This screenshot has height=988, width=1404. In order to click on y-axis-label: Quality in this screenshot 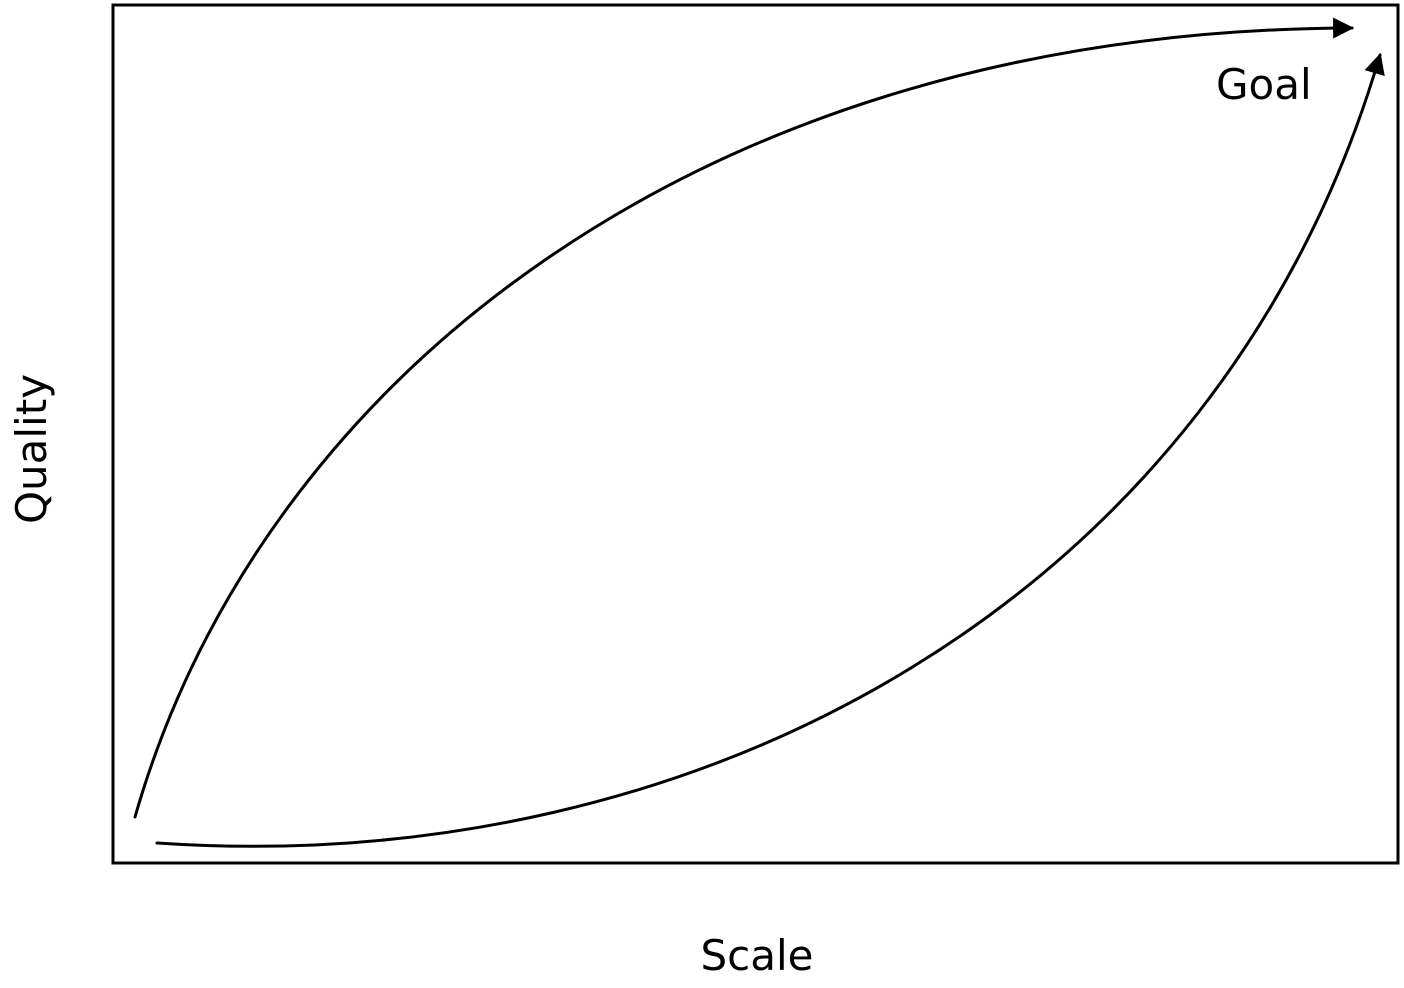, I will do `click(31, 449)`.